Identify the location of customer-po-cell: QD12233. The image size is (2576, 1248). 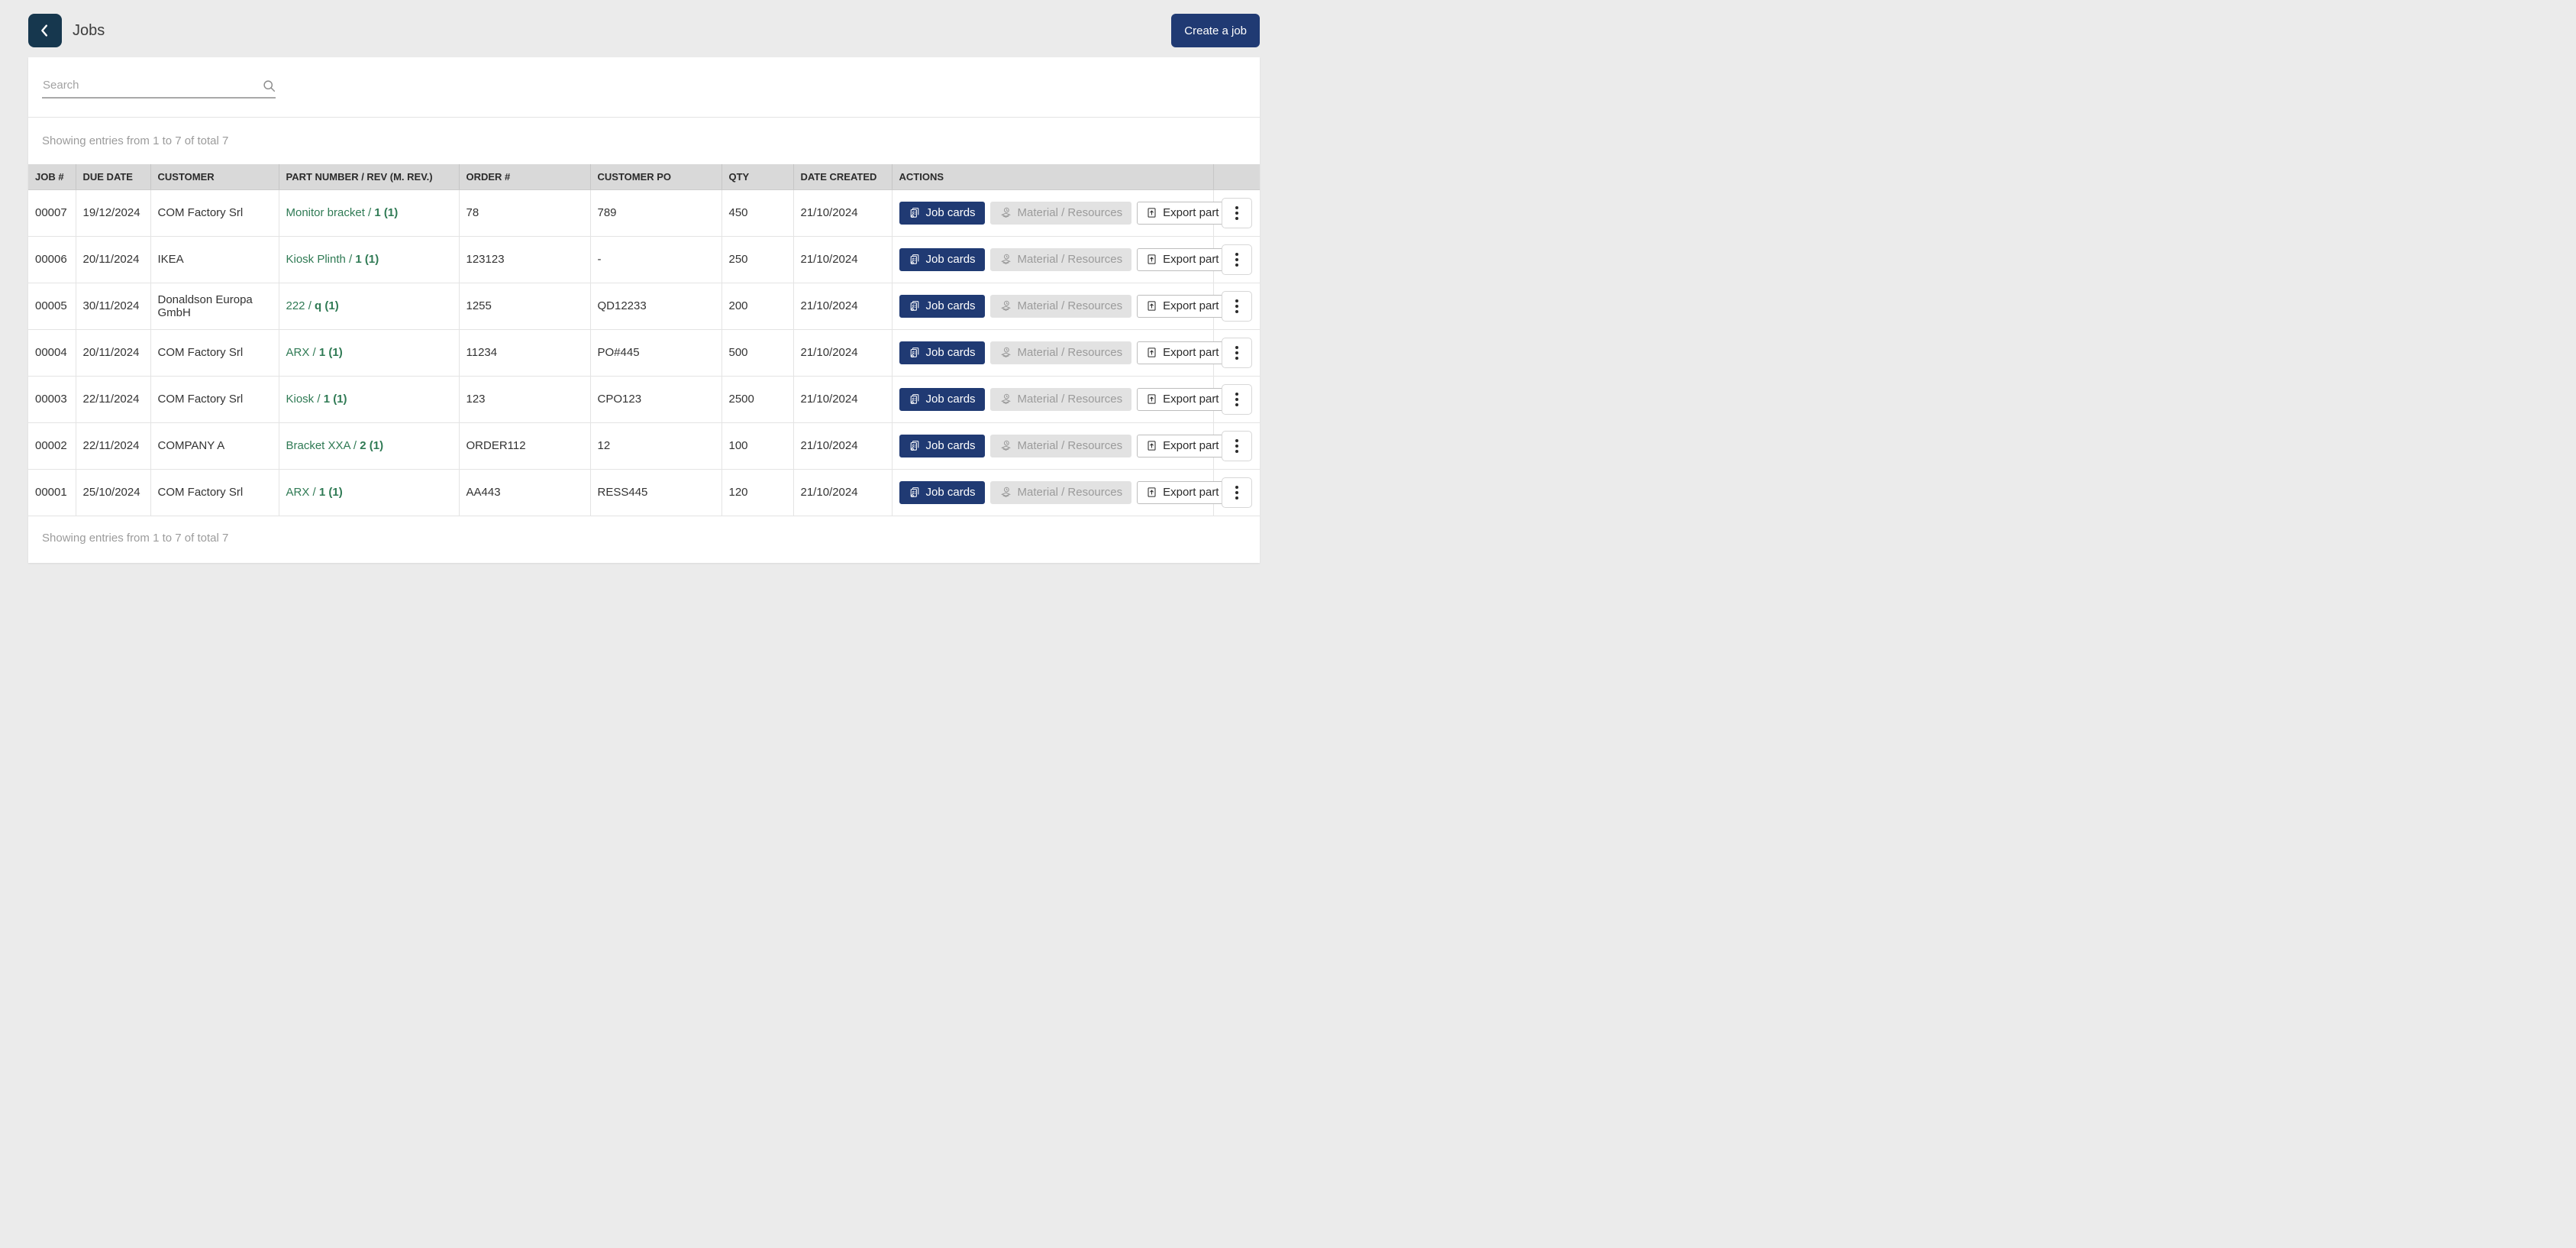
(656, 306).